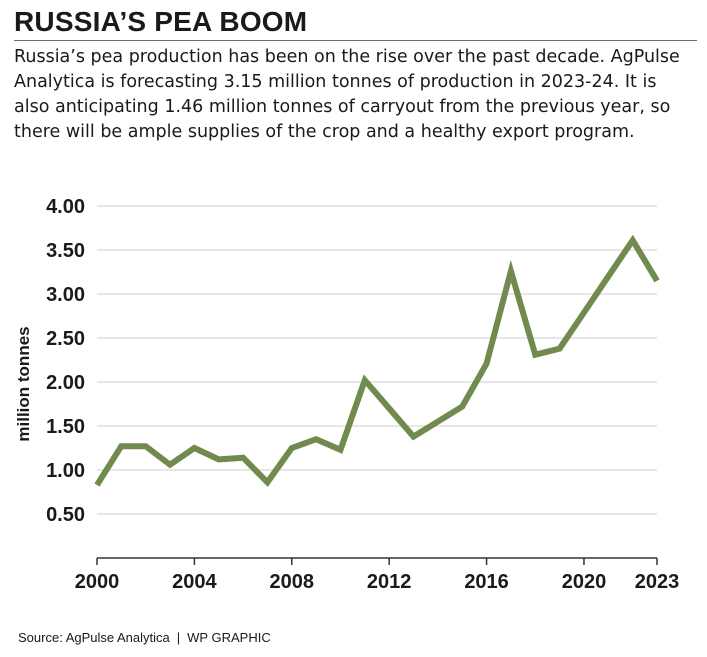 The height and width of the screenshot is (657, 707). Describe the element at coordinates (194, 582) in the screenshot. I see `x-tick-label: 2004` at that location.